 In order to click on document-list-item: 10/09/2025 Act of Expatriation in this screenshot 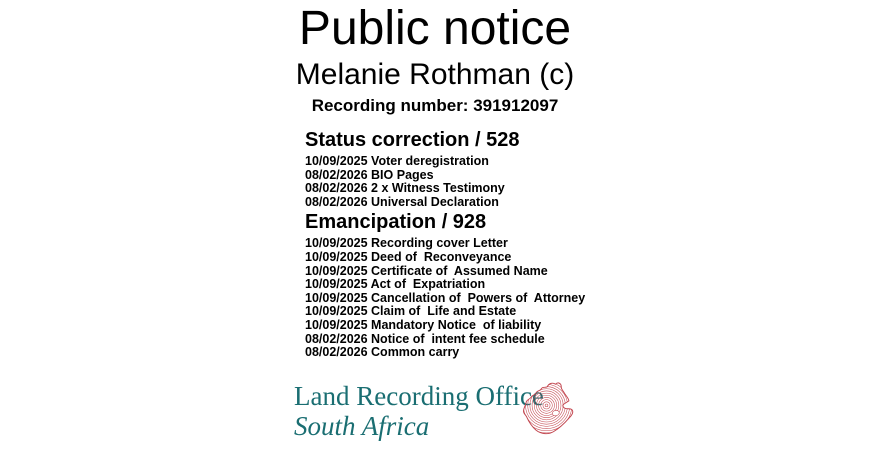, I will do `click(395, 284)`.